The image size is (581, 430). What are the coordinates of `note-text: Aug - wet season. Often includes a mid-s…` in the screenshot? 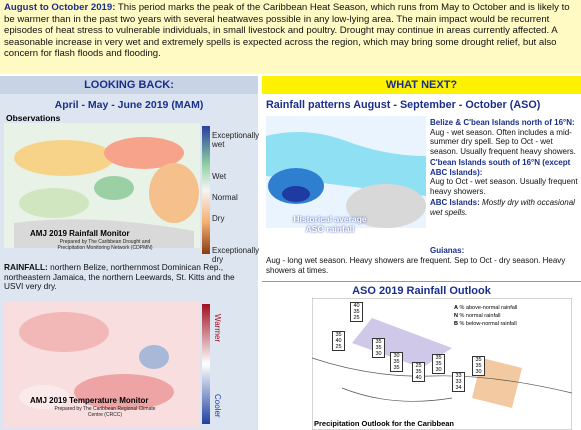 It's located at (503, 141).